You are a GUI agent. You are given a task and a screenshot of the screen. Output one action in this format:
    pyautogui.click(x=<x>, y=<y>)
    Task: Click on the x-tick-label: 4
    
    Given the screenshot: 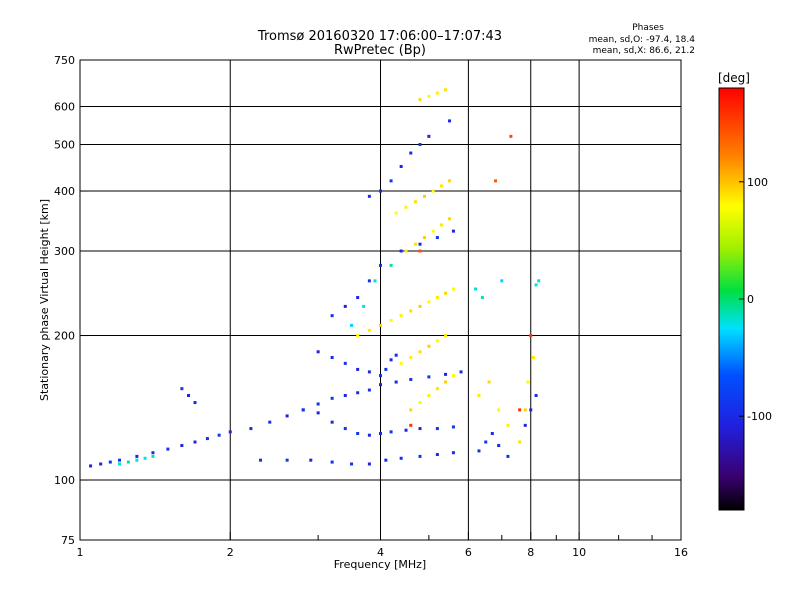 What is the action you would take?
    pyautogui.click(x=380, y=552)
    